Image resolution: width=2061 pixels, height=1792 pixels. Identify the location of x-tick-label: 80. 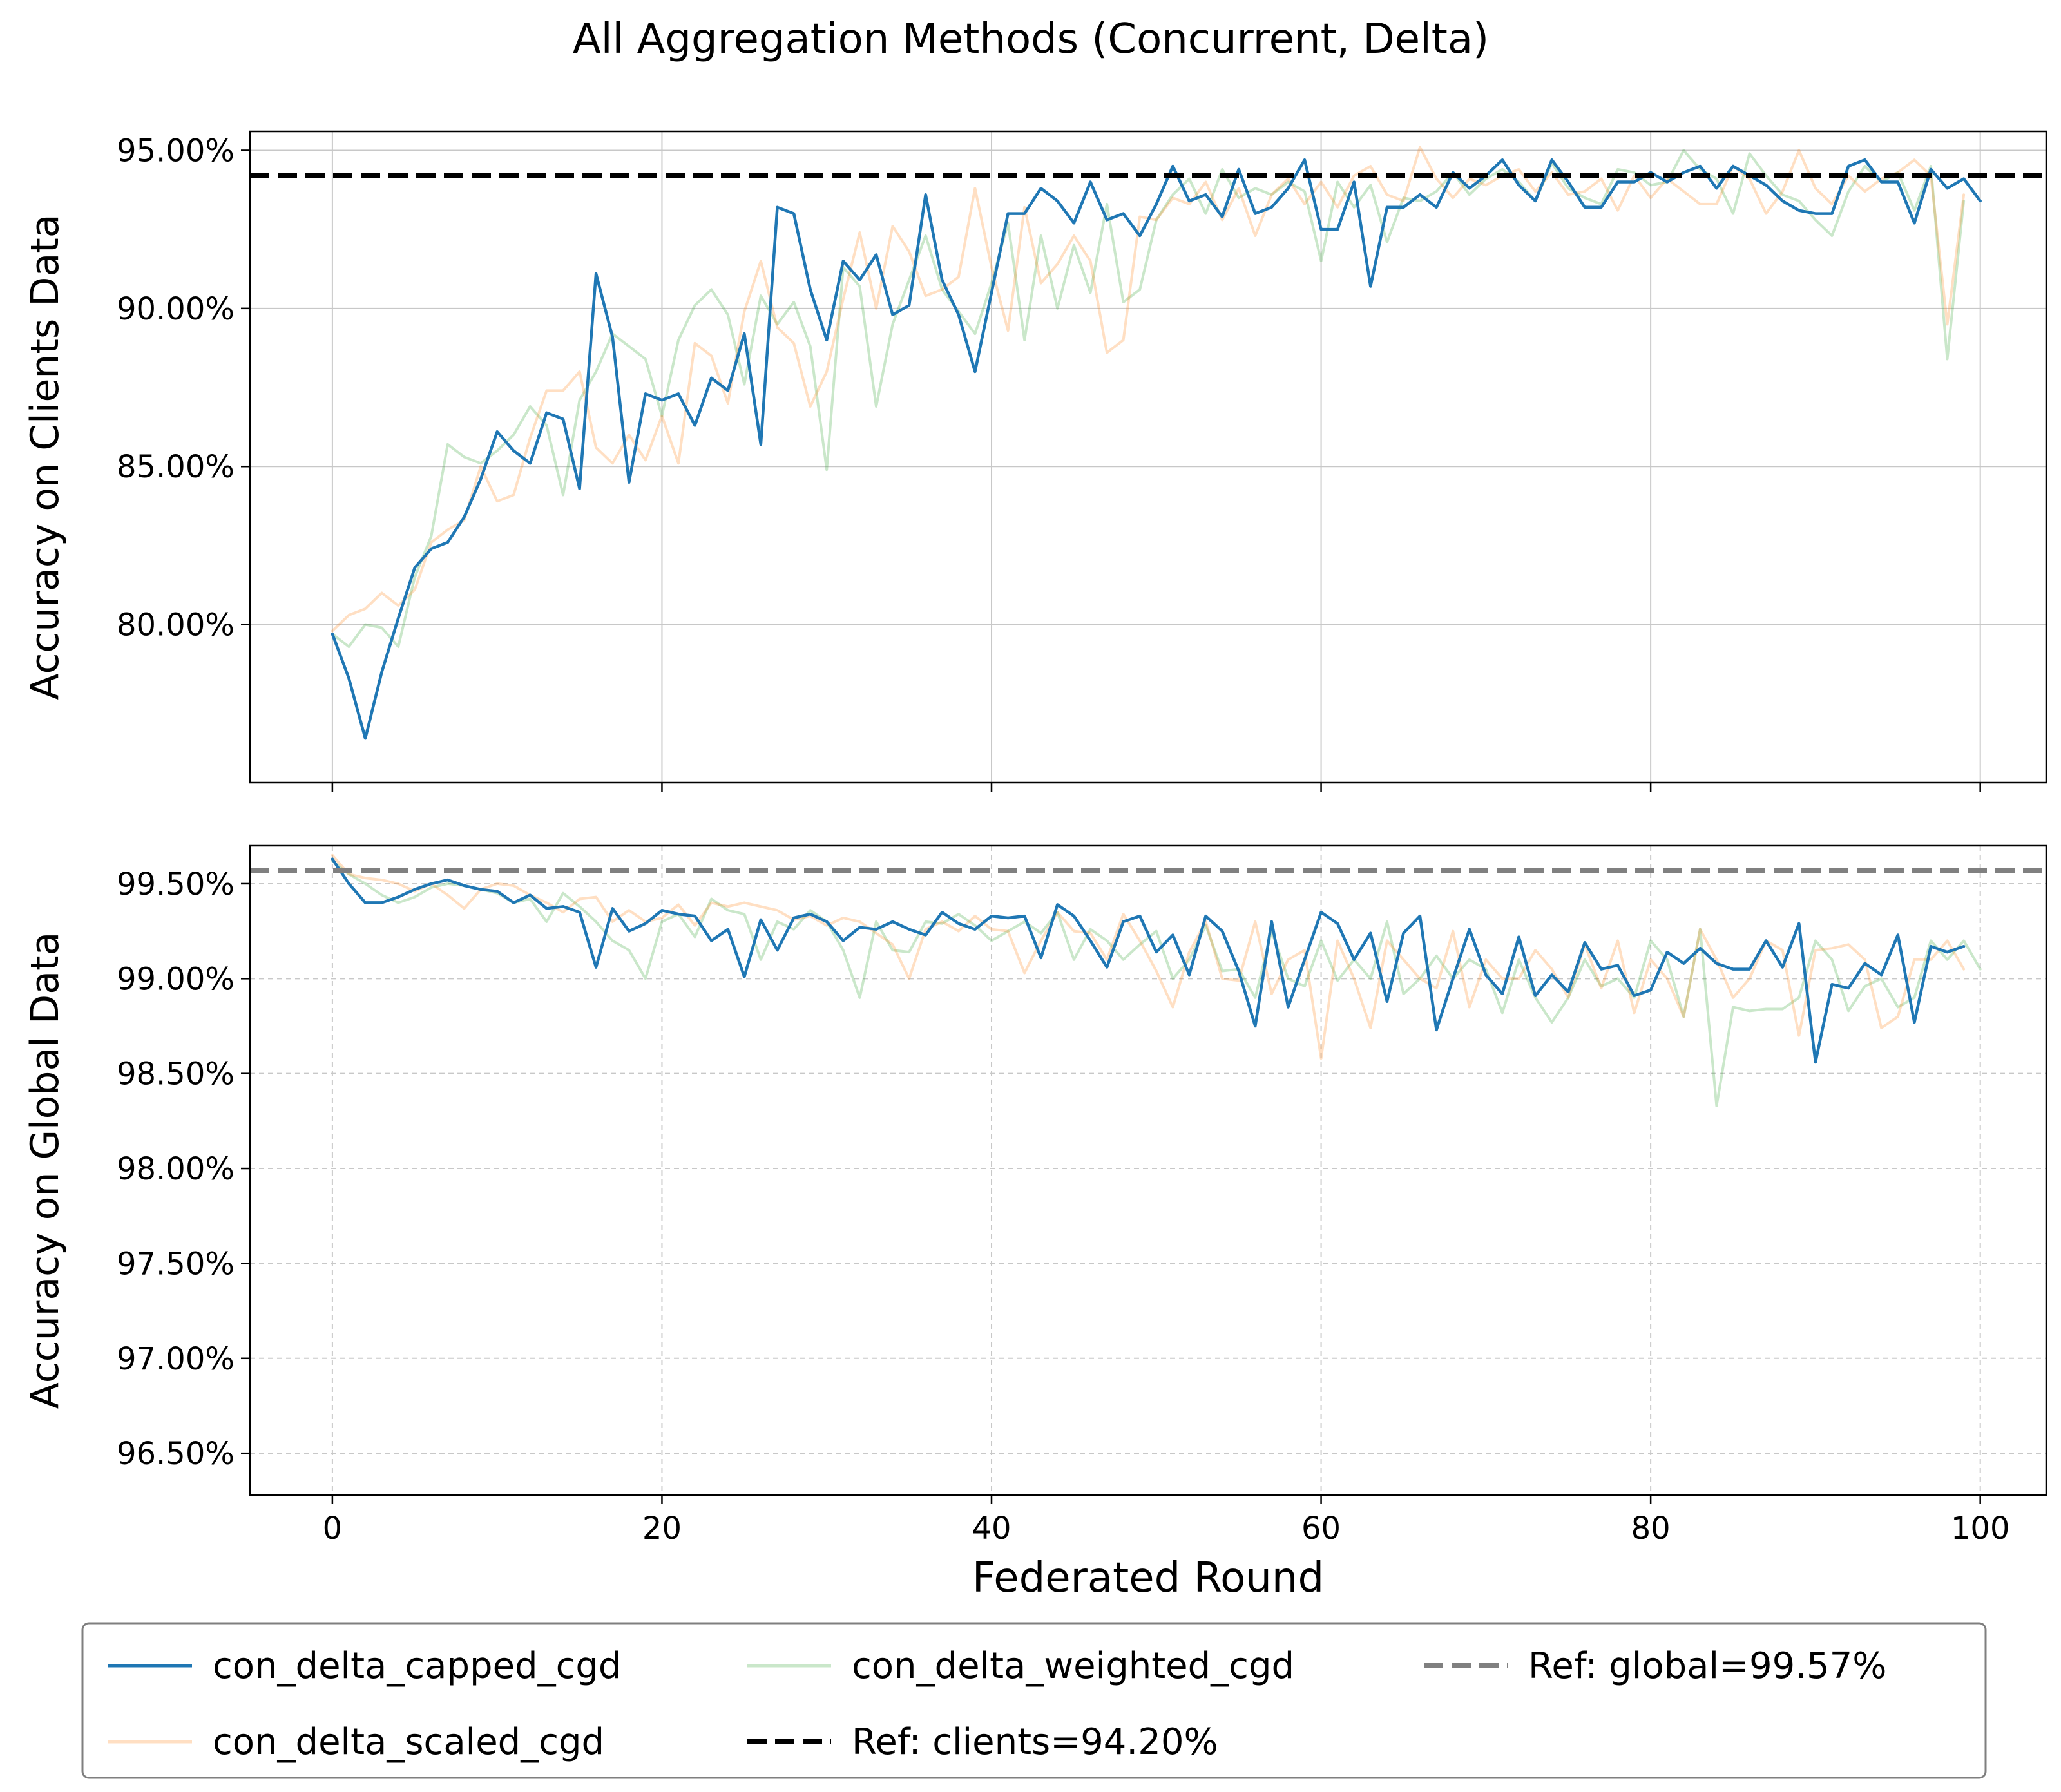
(1651, 1529).